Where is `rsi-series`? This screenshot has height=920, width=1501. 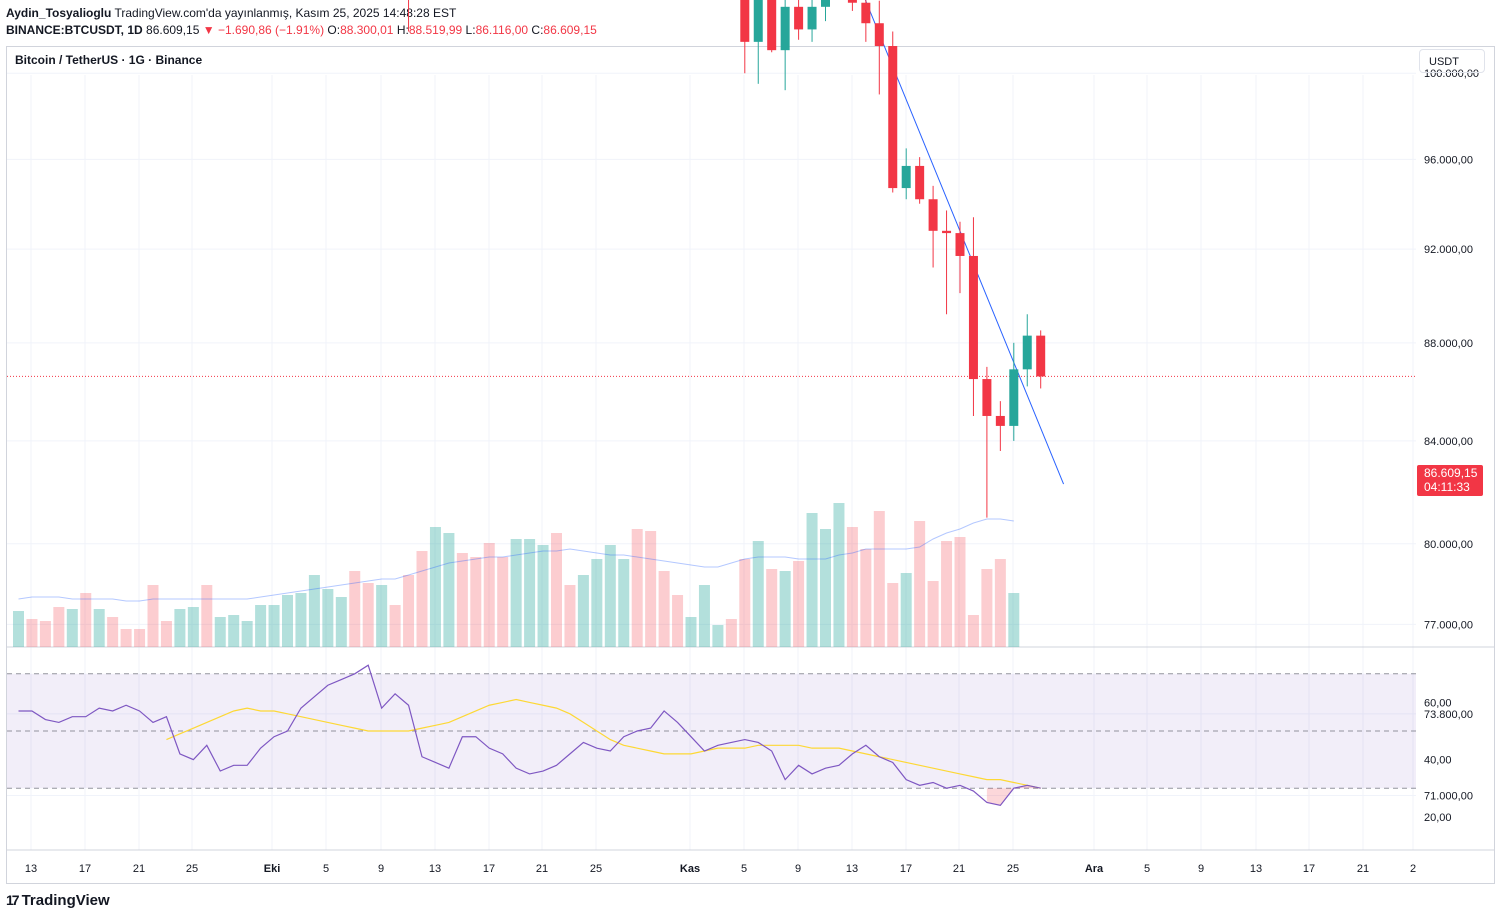
rsi-series is located at coordinates (529, 735).